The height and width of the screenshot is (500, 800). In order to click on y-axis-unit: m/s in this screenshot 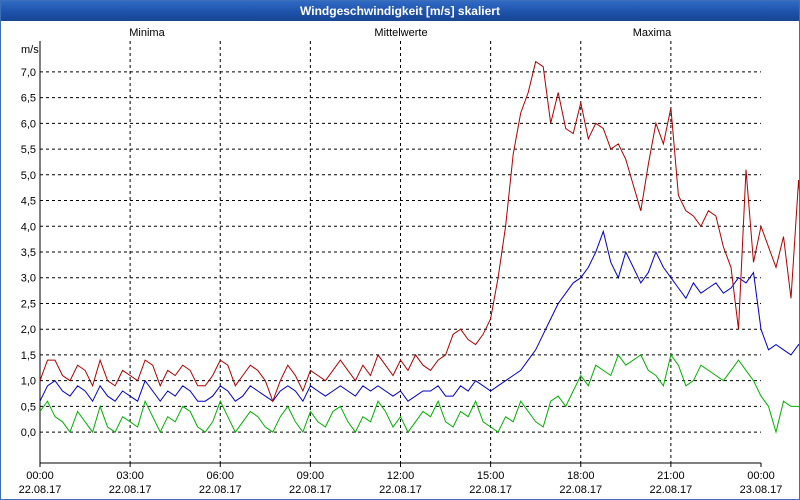, I will do `click(30, 50)`.